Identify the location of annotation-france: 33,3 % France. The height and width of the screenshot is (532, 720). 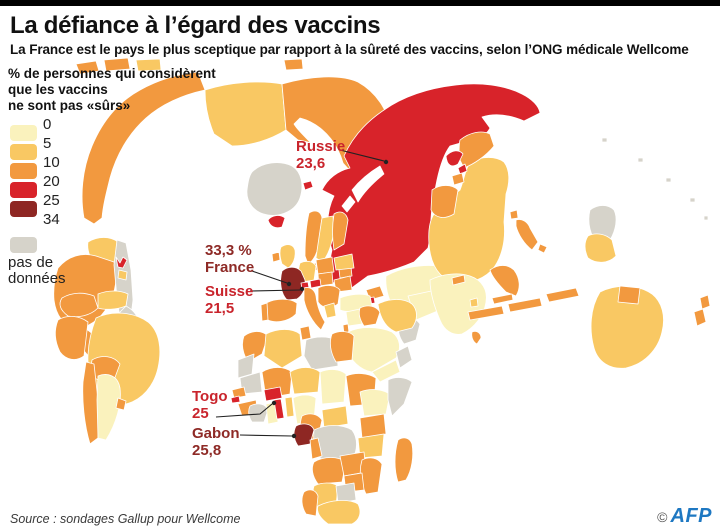
(230, 259).